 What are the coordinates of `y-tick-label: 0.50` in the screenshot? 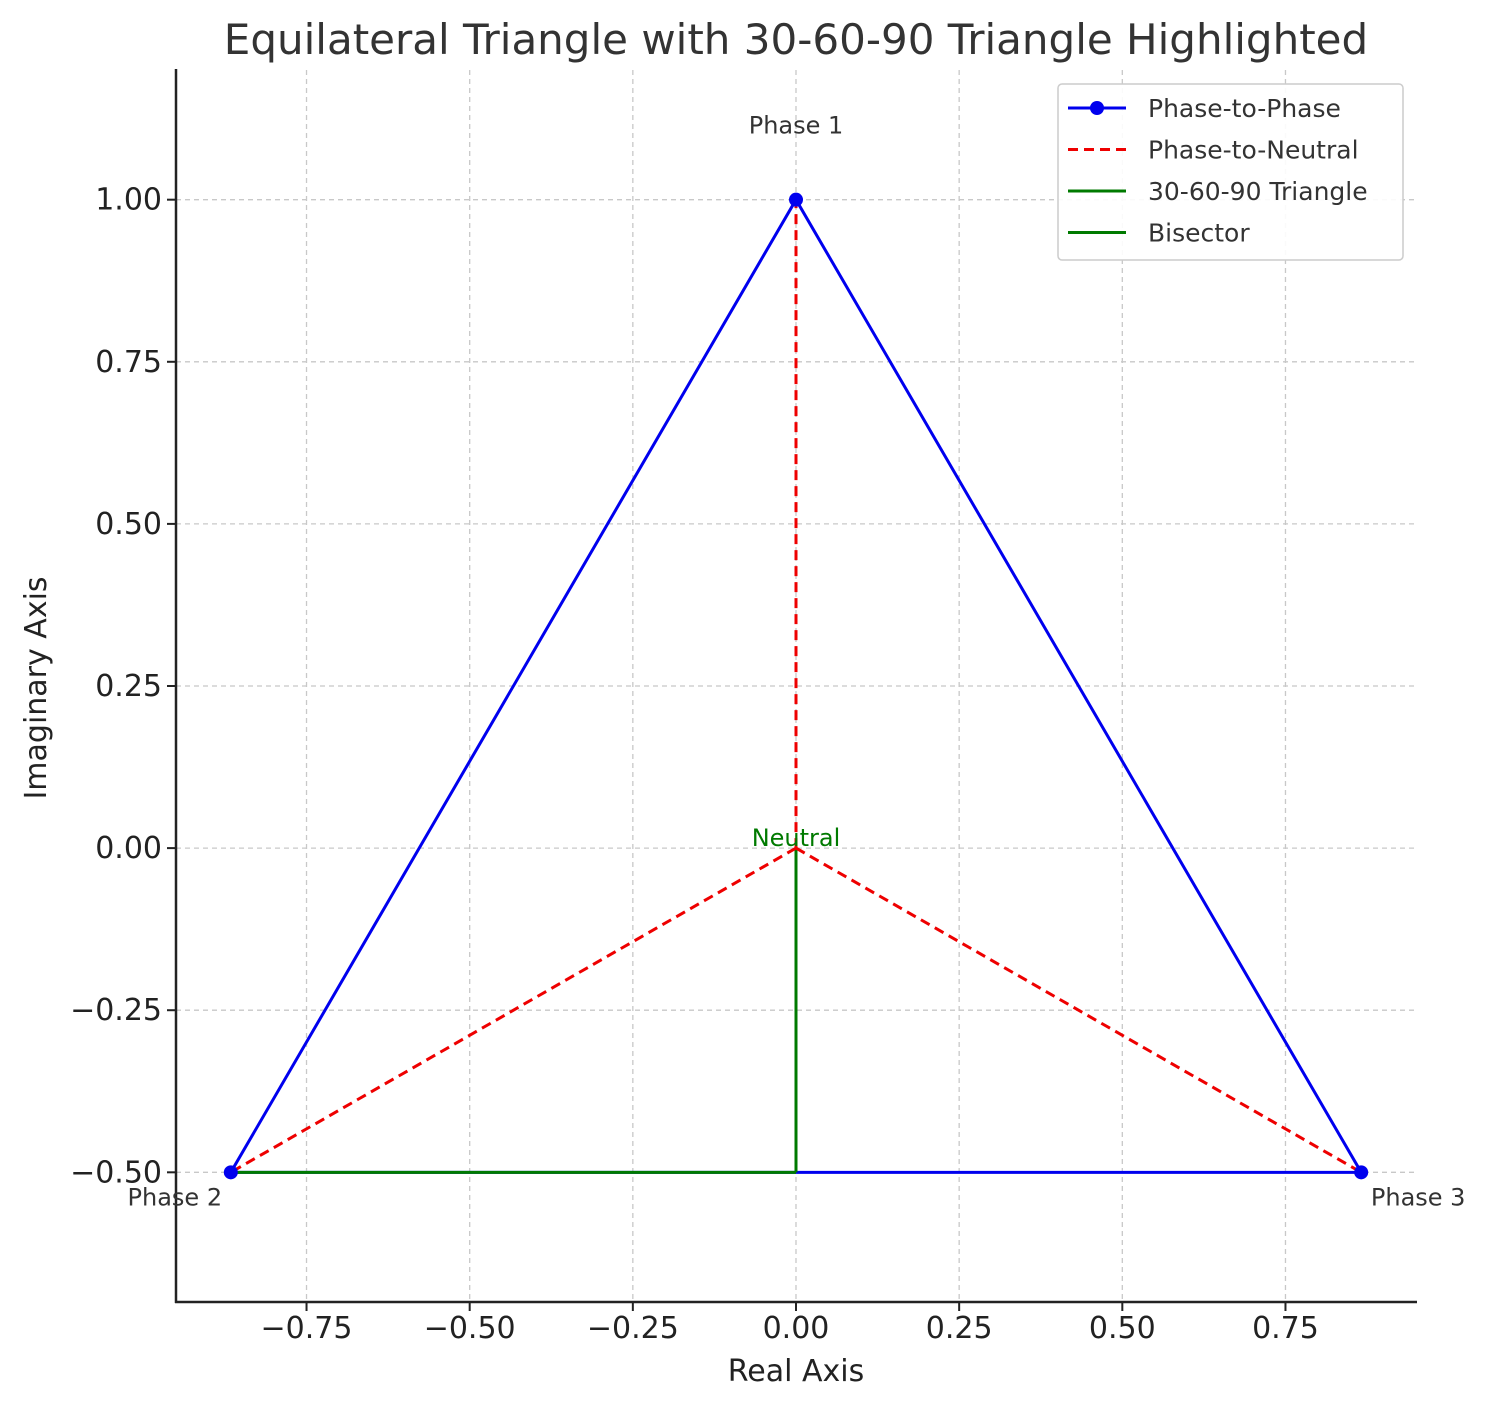 It's located at (128, 524).